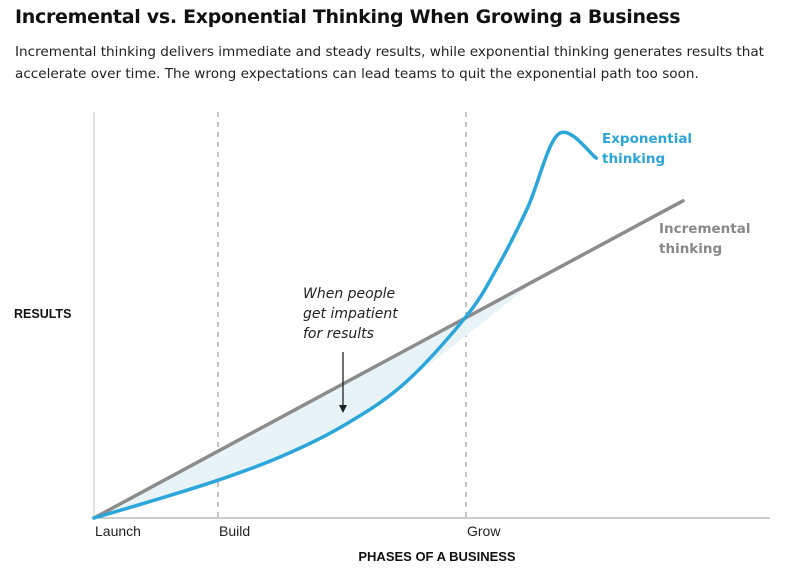 This screenshot has height=577, width=804. What do you see at coordinates (437, 556) in the screenshot?
I see `x-axis-label: PHASES OF A BUSINESS` at bounding box center [437, 556].